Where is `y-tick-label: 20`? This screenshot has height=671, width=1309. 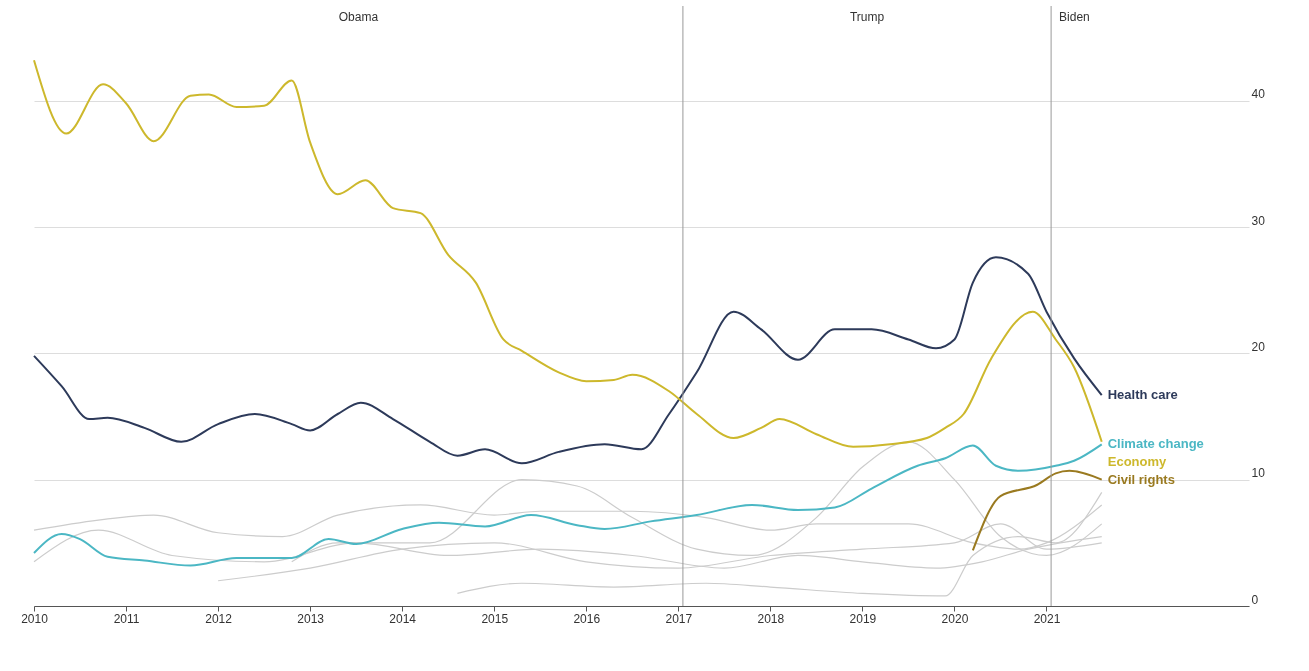
y-tick-label: 20 is located at coordinates (1258, 346).